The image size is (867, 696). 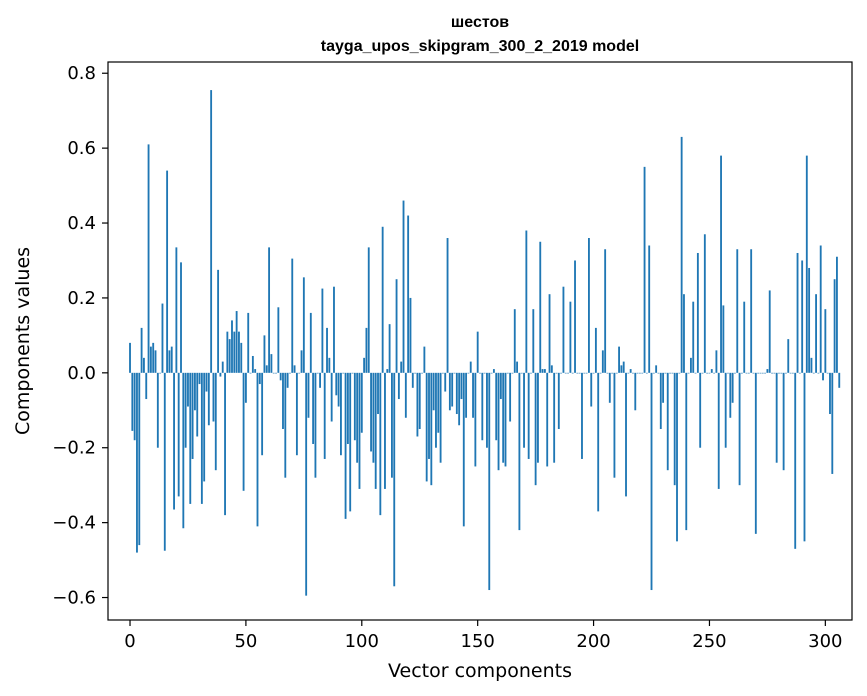 What do you see at coordinates (81, 298) in the screenshot?
I see `y-tick-label: 0.2` at bounding box center [81, 298].